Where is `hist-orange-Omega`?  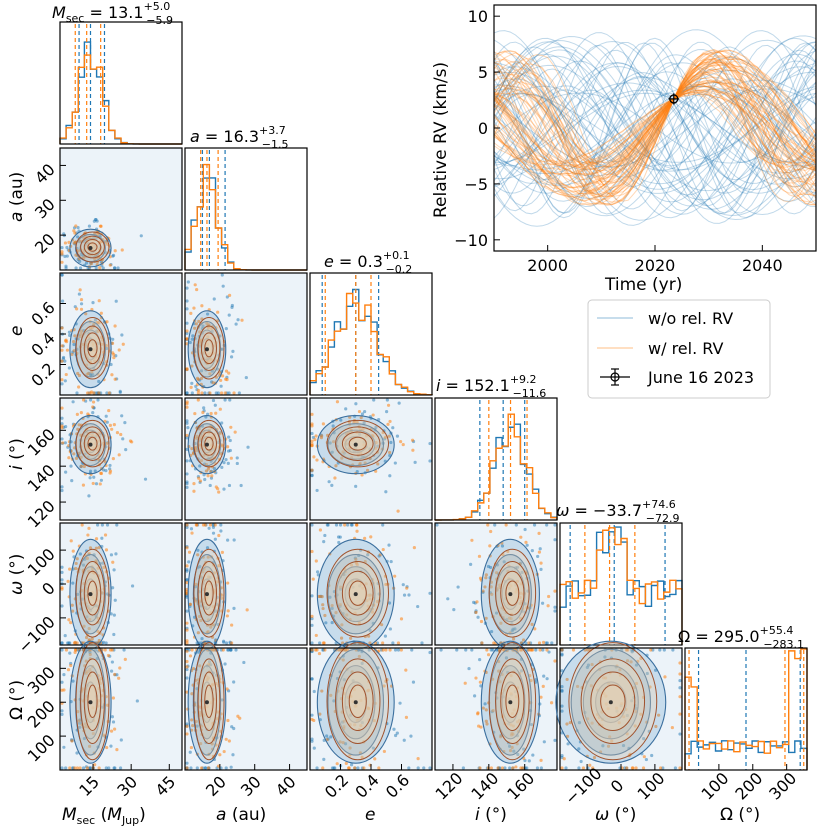 hist-orange-Omega is located at coordinates (746, 709).